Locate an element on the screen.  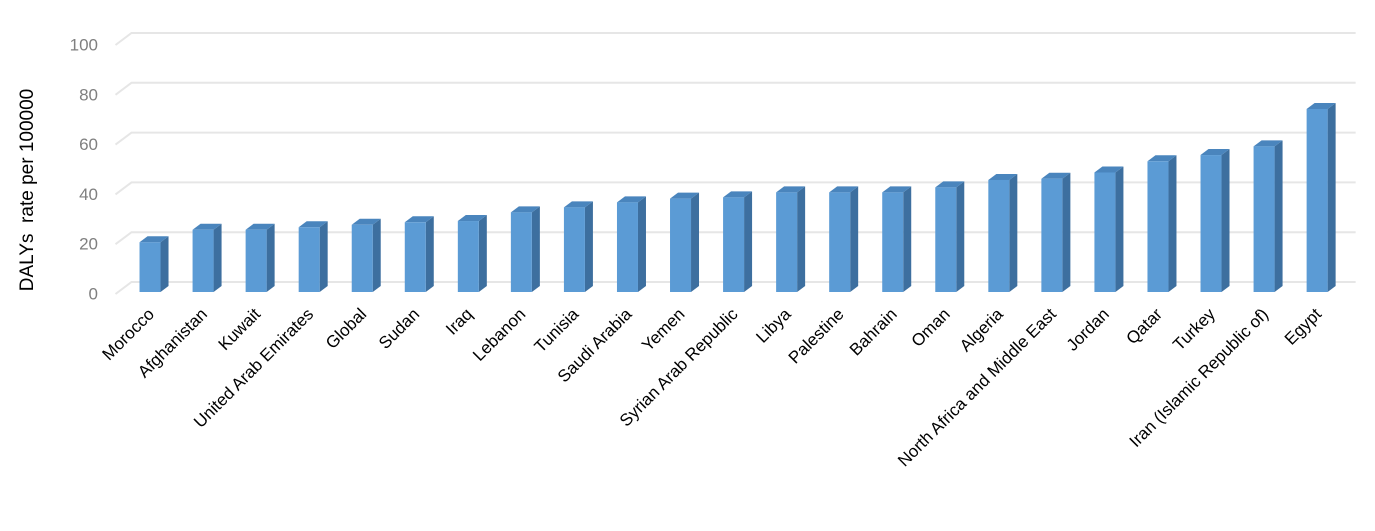
y-tick-label: 0 is located at coordinates (93, 293).